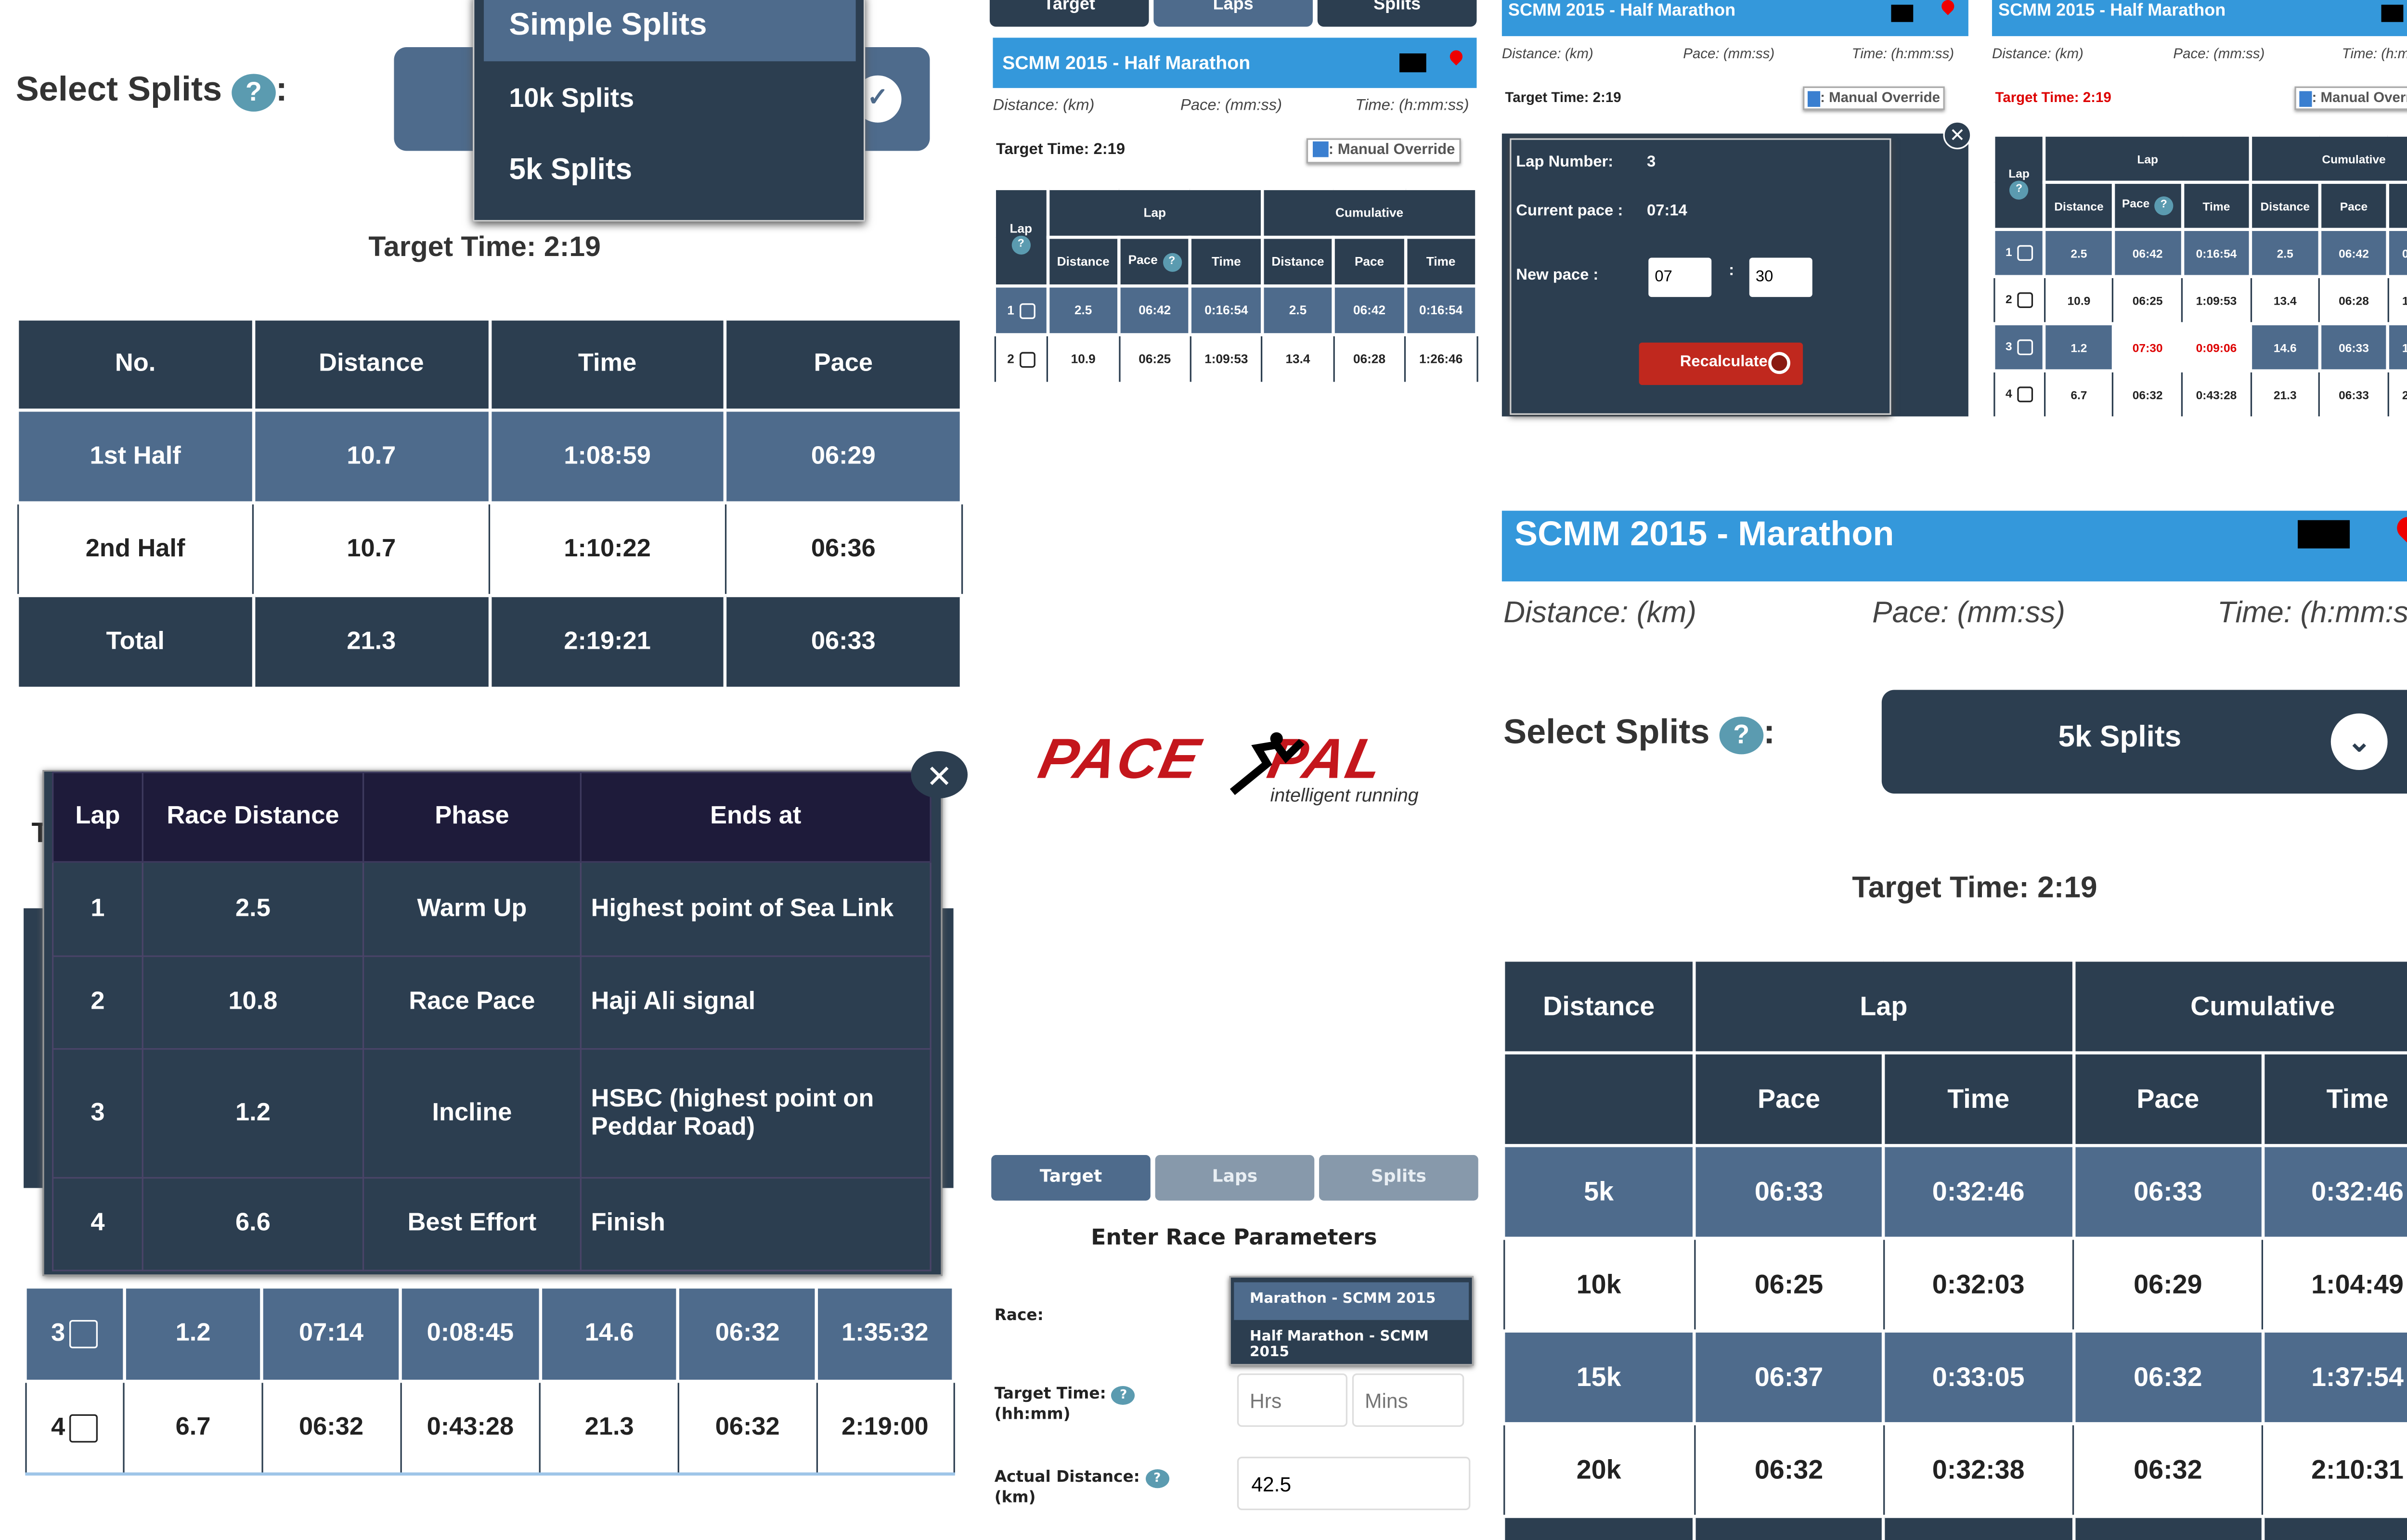 The height and width of the screenshot is (1540, 2407). I want to click on cell: 06:32, so click(747, 1334).